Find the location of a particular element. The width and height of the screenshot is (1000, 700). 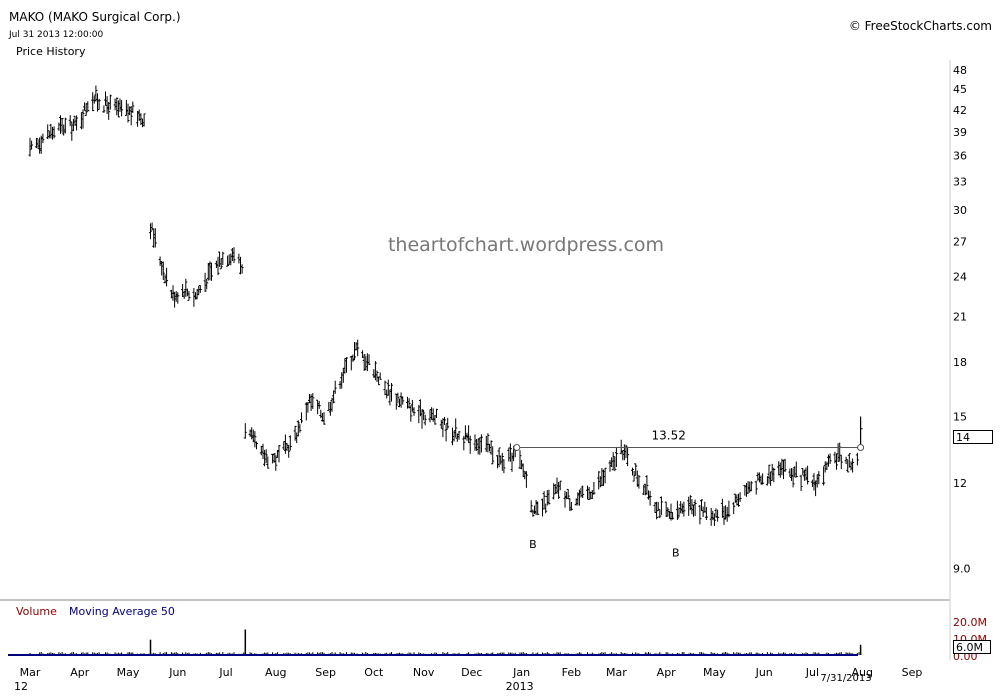

y-tick-label: 48 is located at coordinates (960, 70).